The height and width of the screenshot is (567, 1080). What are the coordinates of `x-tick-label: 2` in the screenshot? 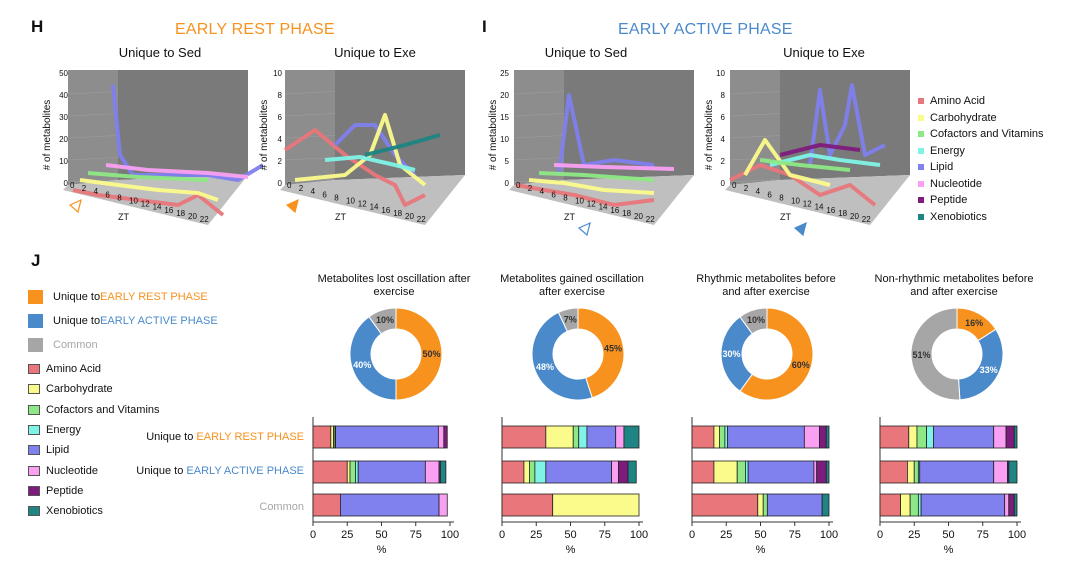 It's located at (84, 188).